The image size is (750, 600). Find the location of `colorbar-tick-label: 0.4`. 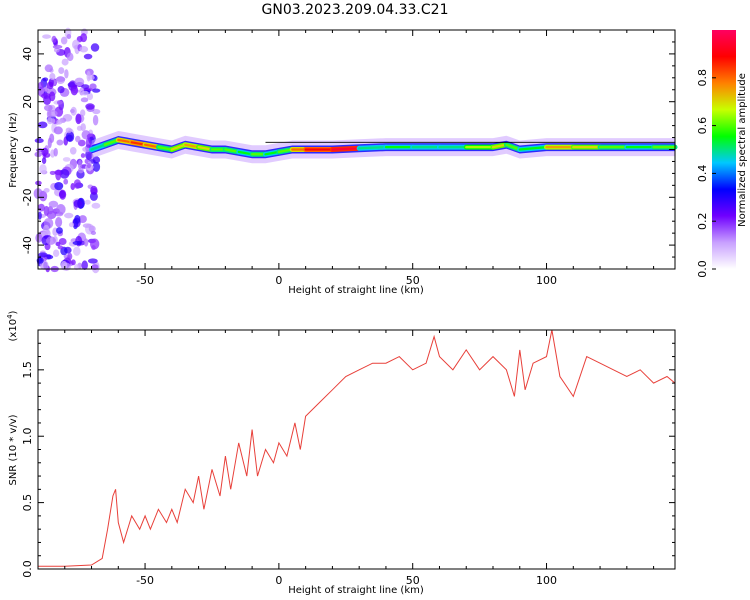

colorbar-tick-label: 0.4 is located at coordinates (702, 174).